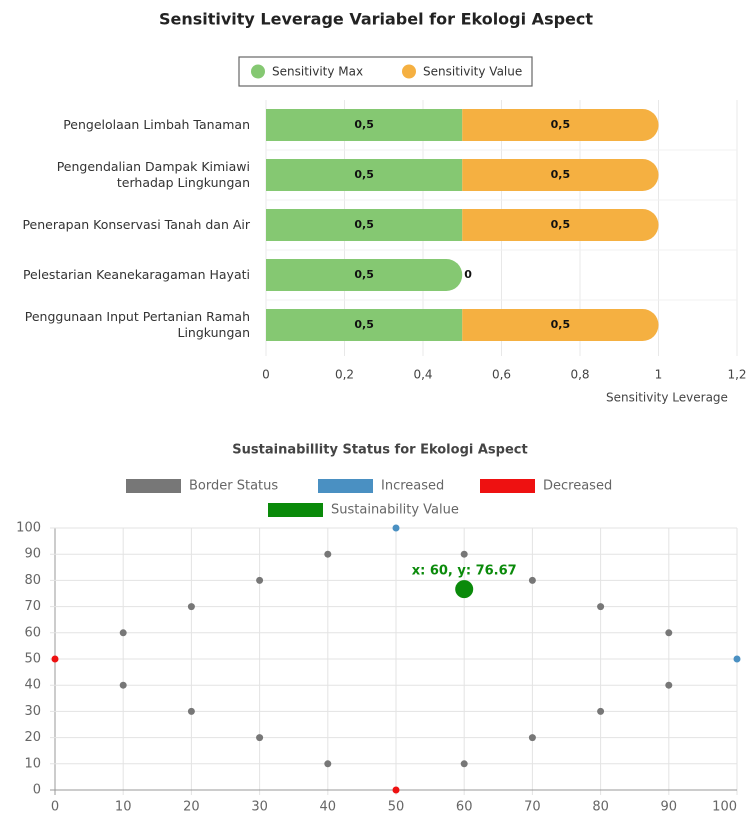 The image size is (752, 816). What do you see at coordinates (385, 71) in the screenshot?
I see `legend-box` at bounding box center [385, 71].